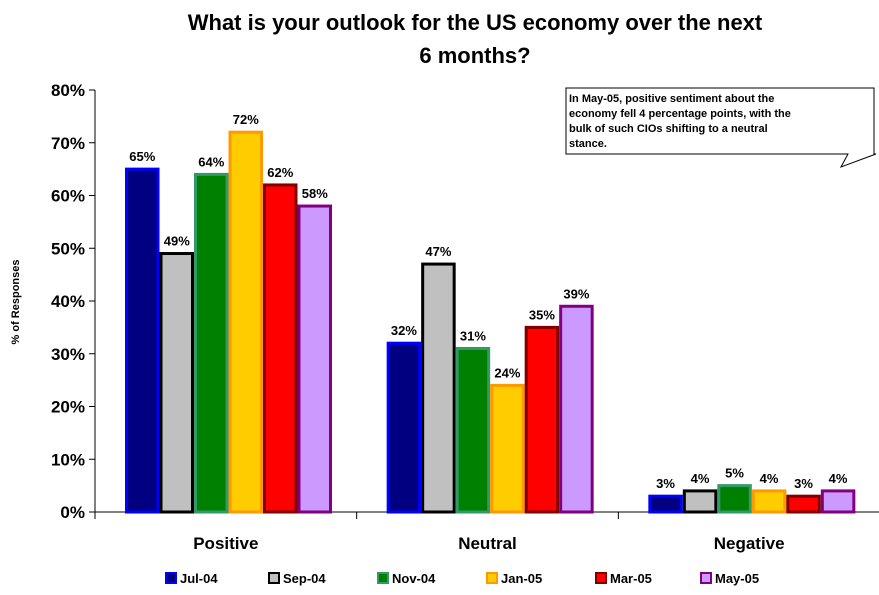 This screenshot has width=879, height=595. Describe the element at coordinates (749, 543) in the screenshot. I see `x-category-label: Negative` at that location.